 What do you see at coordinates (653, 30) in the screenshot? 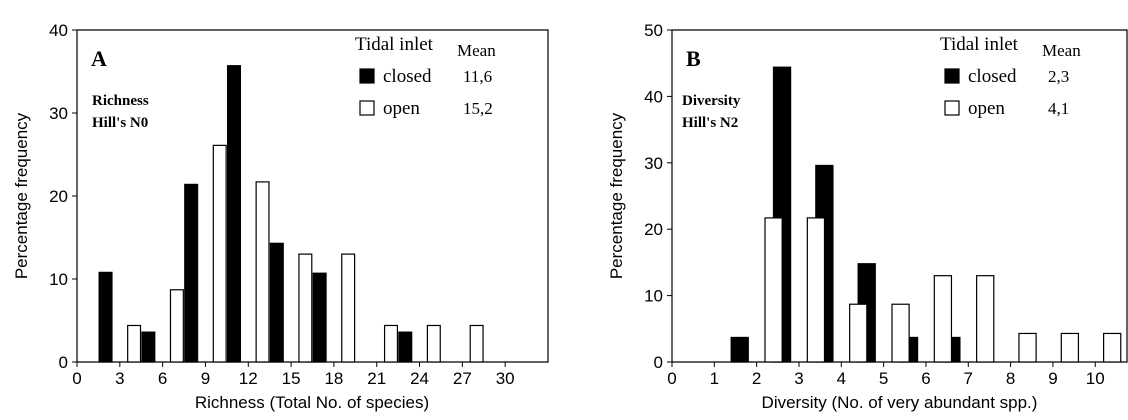
I see `y-tick-label: 50` at bounding box center [653, 30].